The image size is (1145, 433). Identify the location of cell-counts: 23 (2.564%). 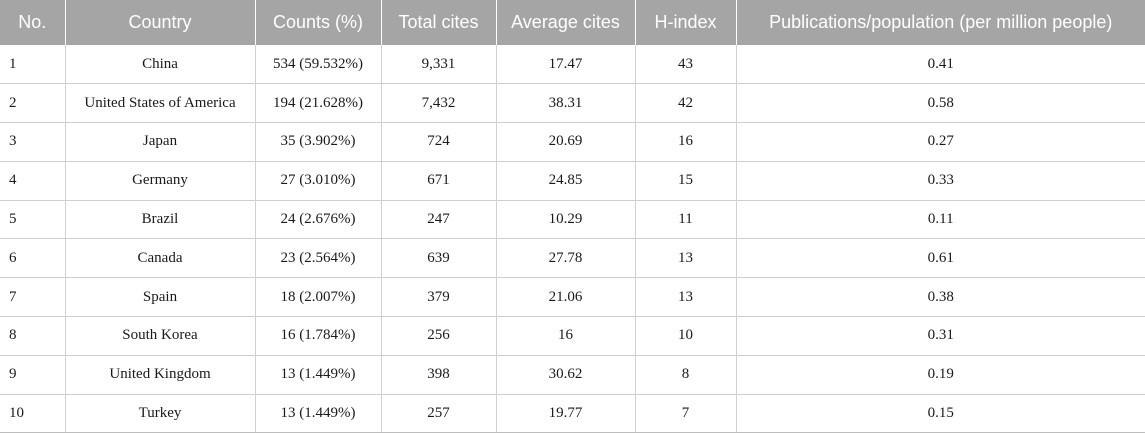
(318, 258).